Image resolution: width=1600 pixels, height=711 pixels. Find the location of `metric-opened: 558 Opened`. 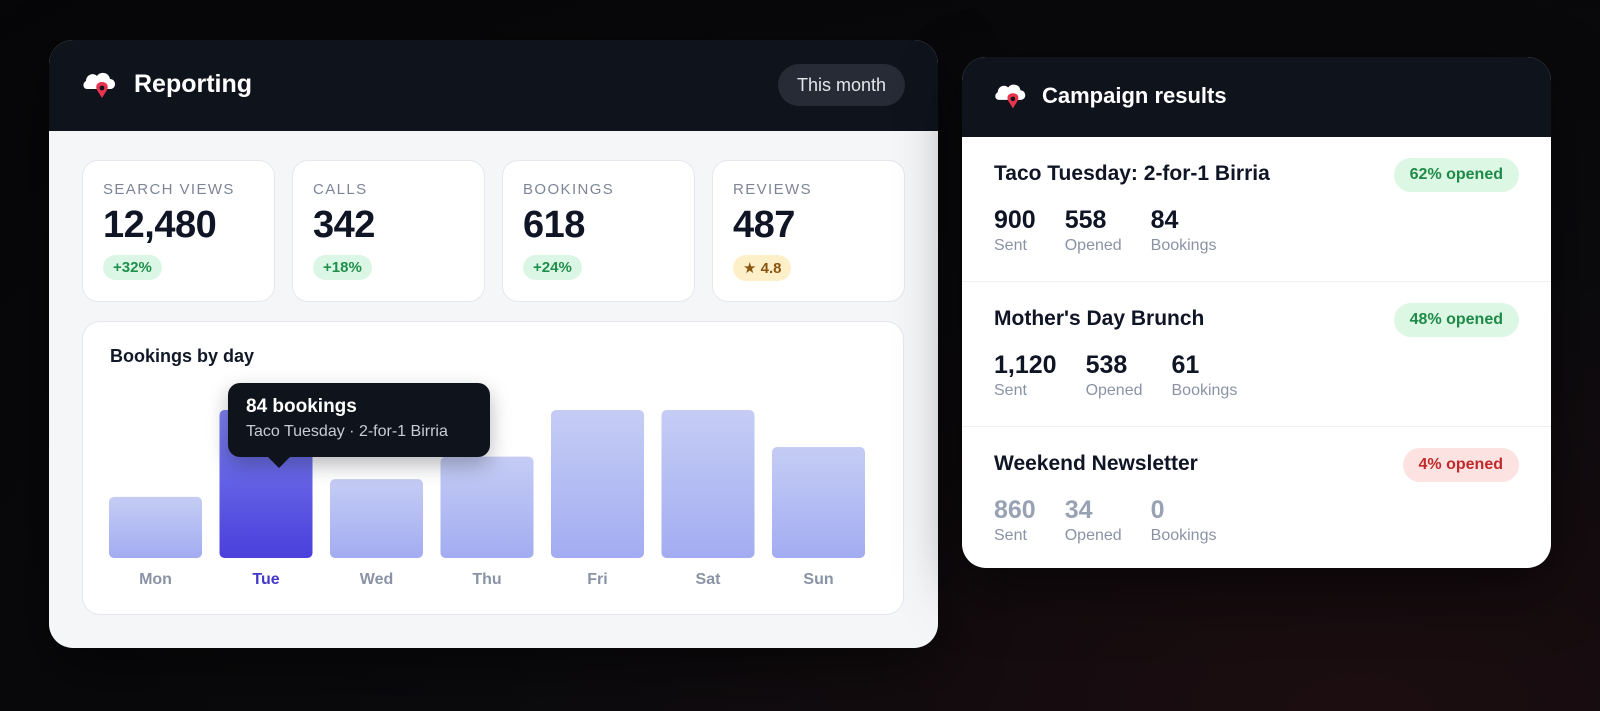

metric-opened: 558 Opened is located at coordinates (1093, 230).